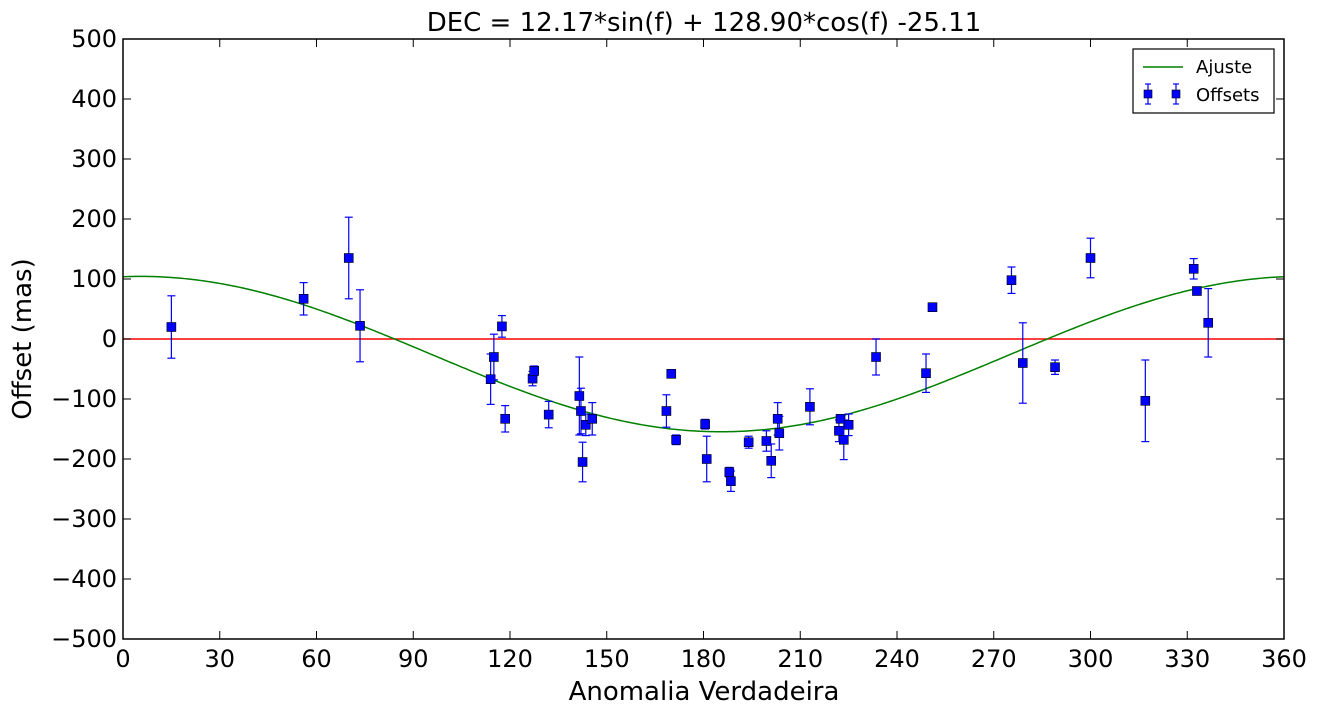  I want to click on y-tick-label: 100, so click(94, 279).